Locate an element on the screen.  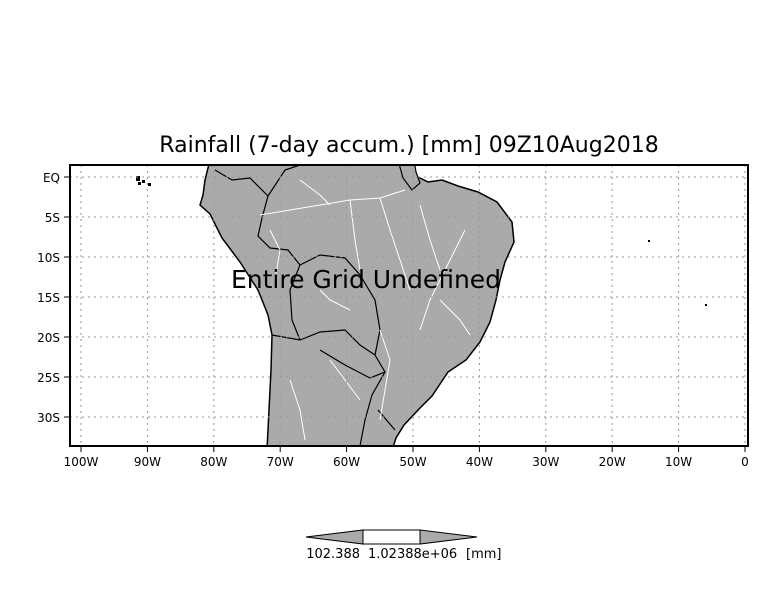
rivers is located at coordinates (365, 310).